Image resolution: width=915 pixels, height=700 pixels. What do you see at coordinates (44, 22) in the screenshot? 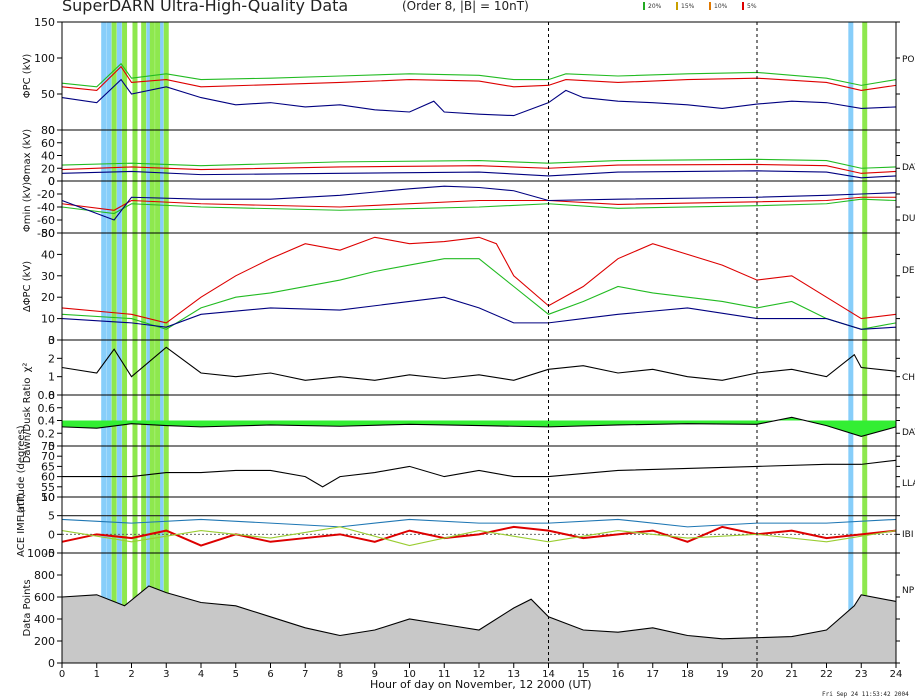
I see `y-tick-label: 150` at bounding box center [44, 22].